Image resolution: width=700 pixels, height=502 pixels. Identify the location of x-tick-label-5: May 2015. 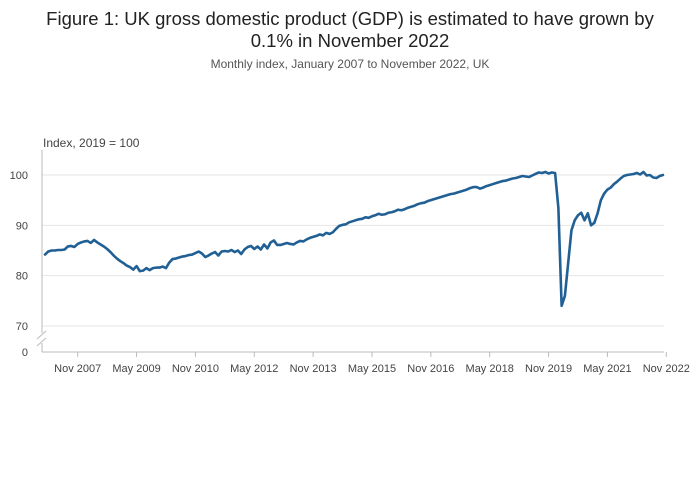
(372, 369).